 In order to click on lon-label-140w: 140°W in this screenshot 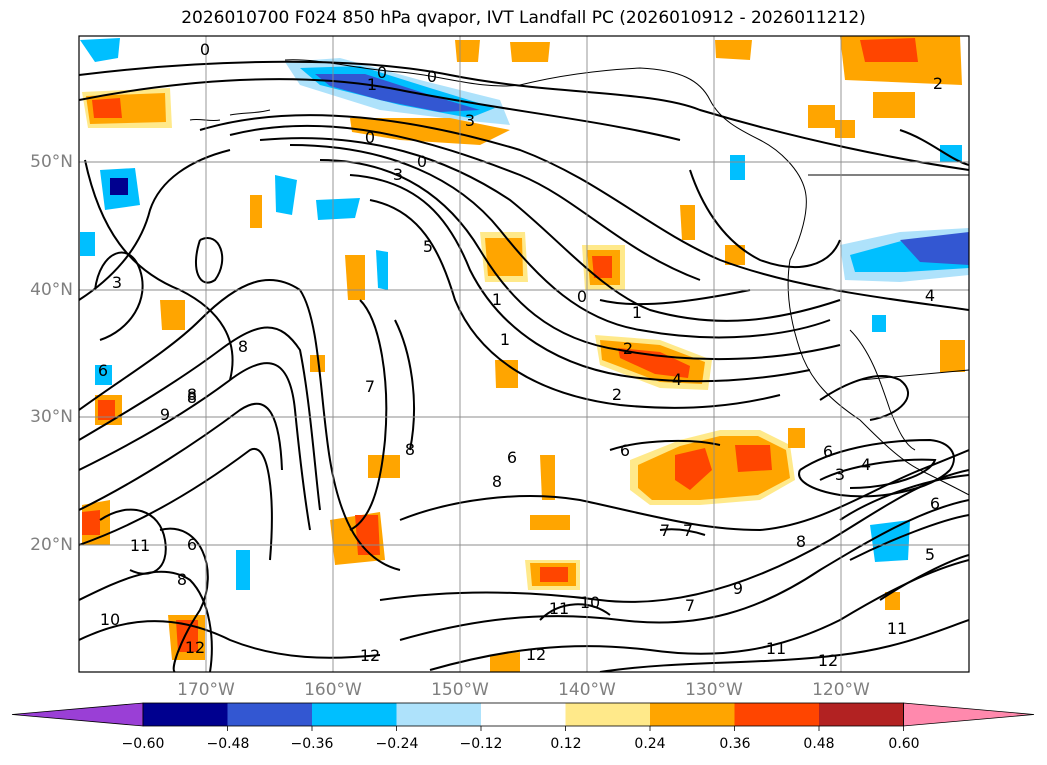, I will do `click(587, 690)`.